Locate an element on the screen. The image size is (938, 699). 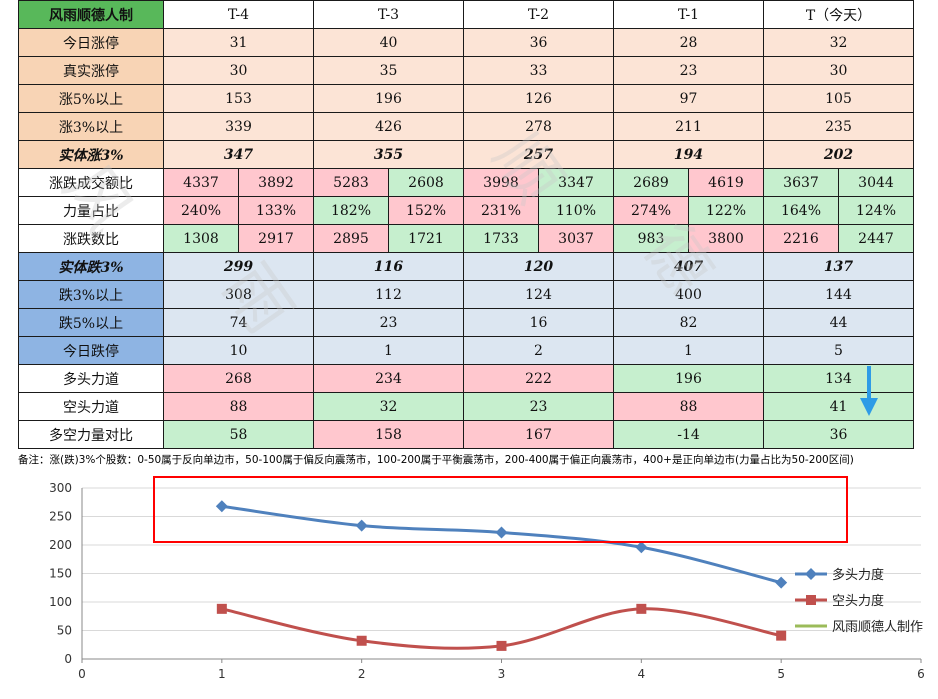
table-cell: 407 is located at coordinates (688, 266).